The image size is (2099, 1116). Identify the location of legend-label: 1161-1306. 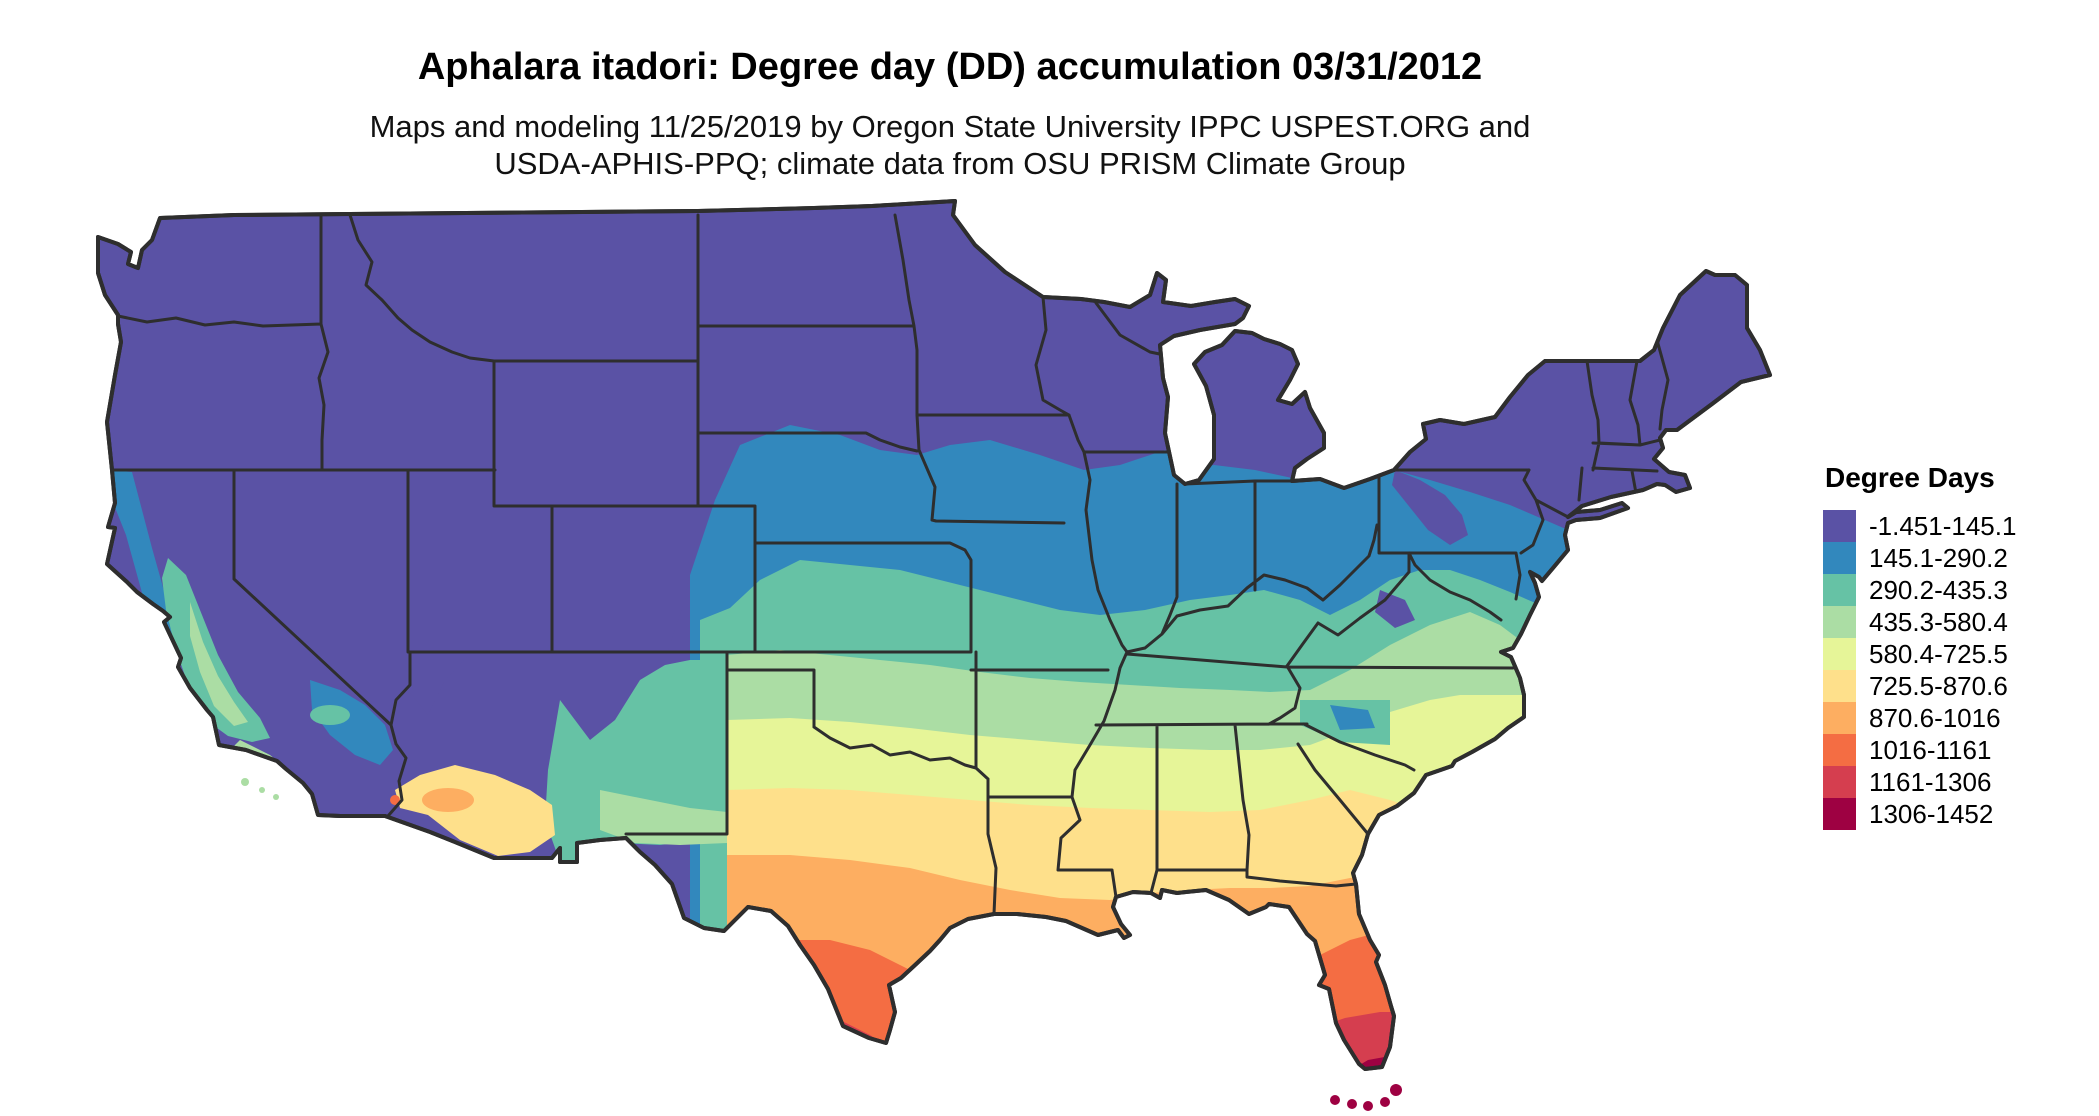
(1930, 781).